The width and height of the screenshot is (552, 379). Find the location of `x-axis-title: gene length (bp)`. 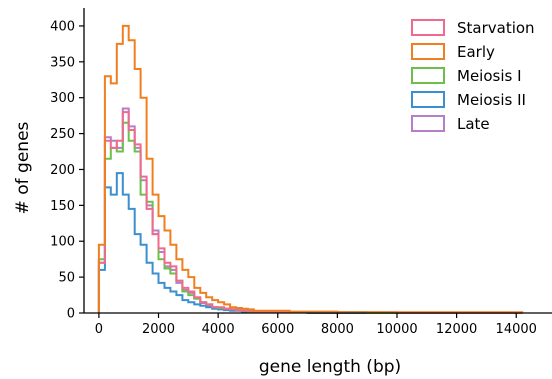

x-axis-title: gene length (bp) is located at coordinates (330, 367).